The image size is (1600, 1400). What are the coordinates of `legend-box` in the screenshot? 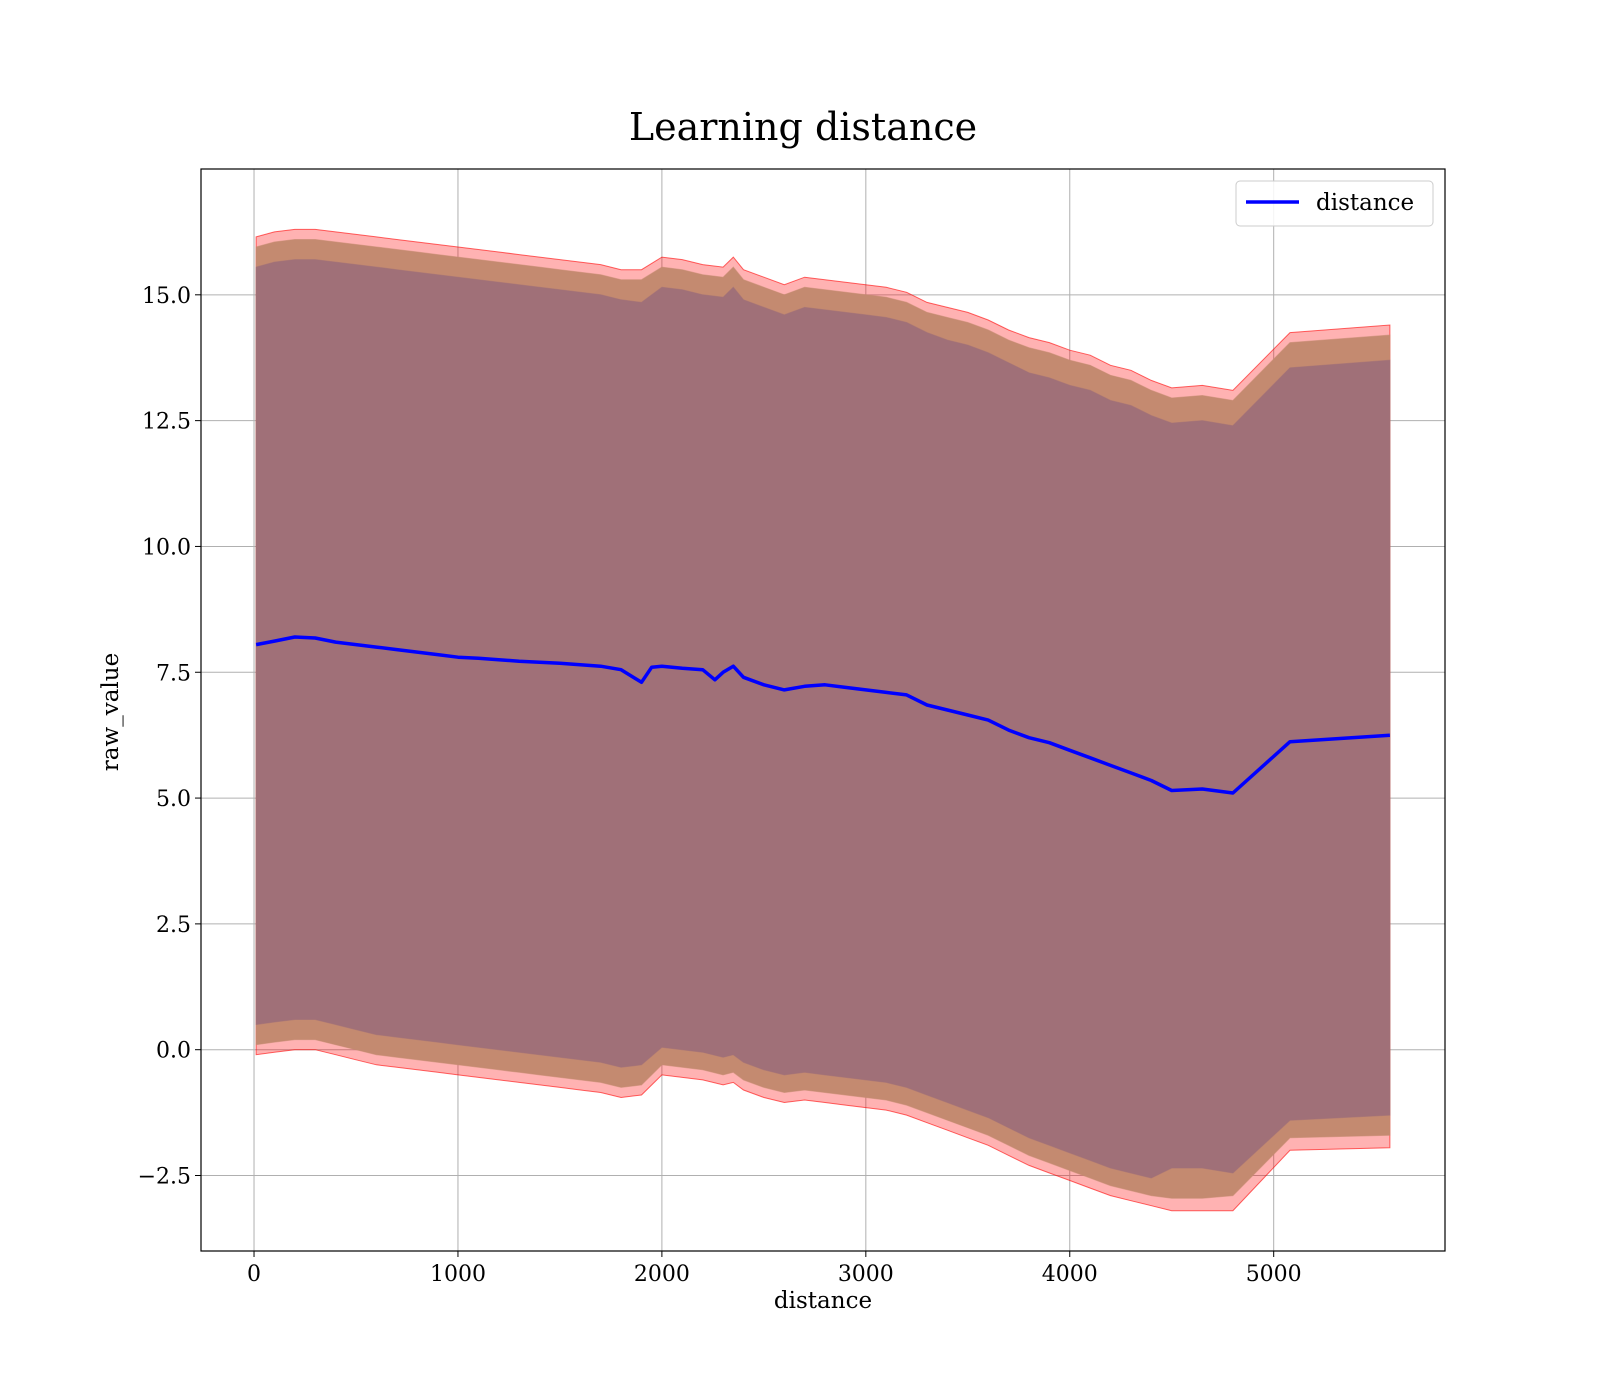 It's located at (1334, 203).